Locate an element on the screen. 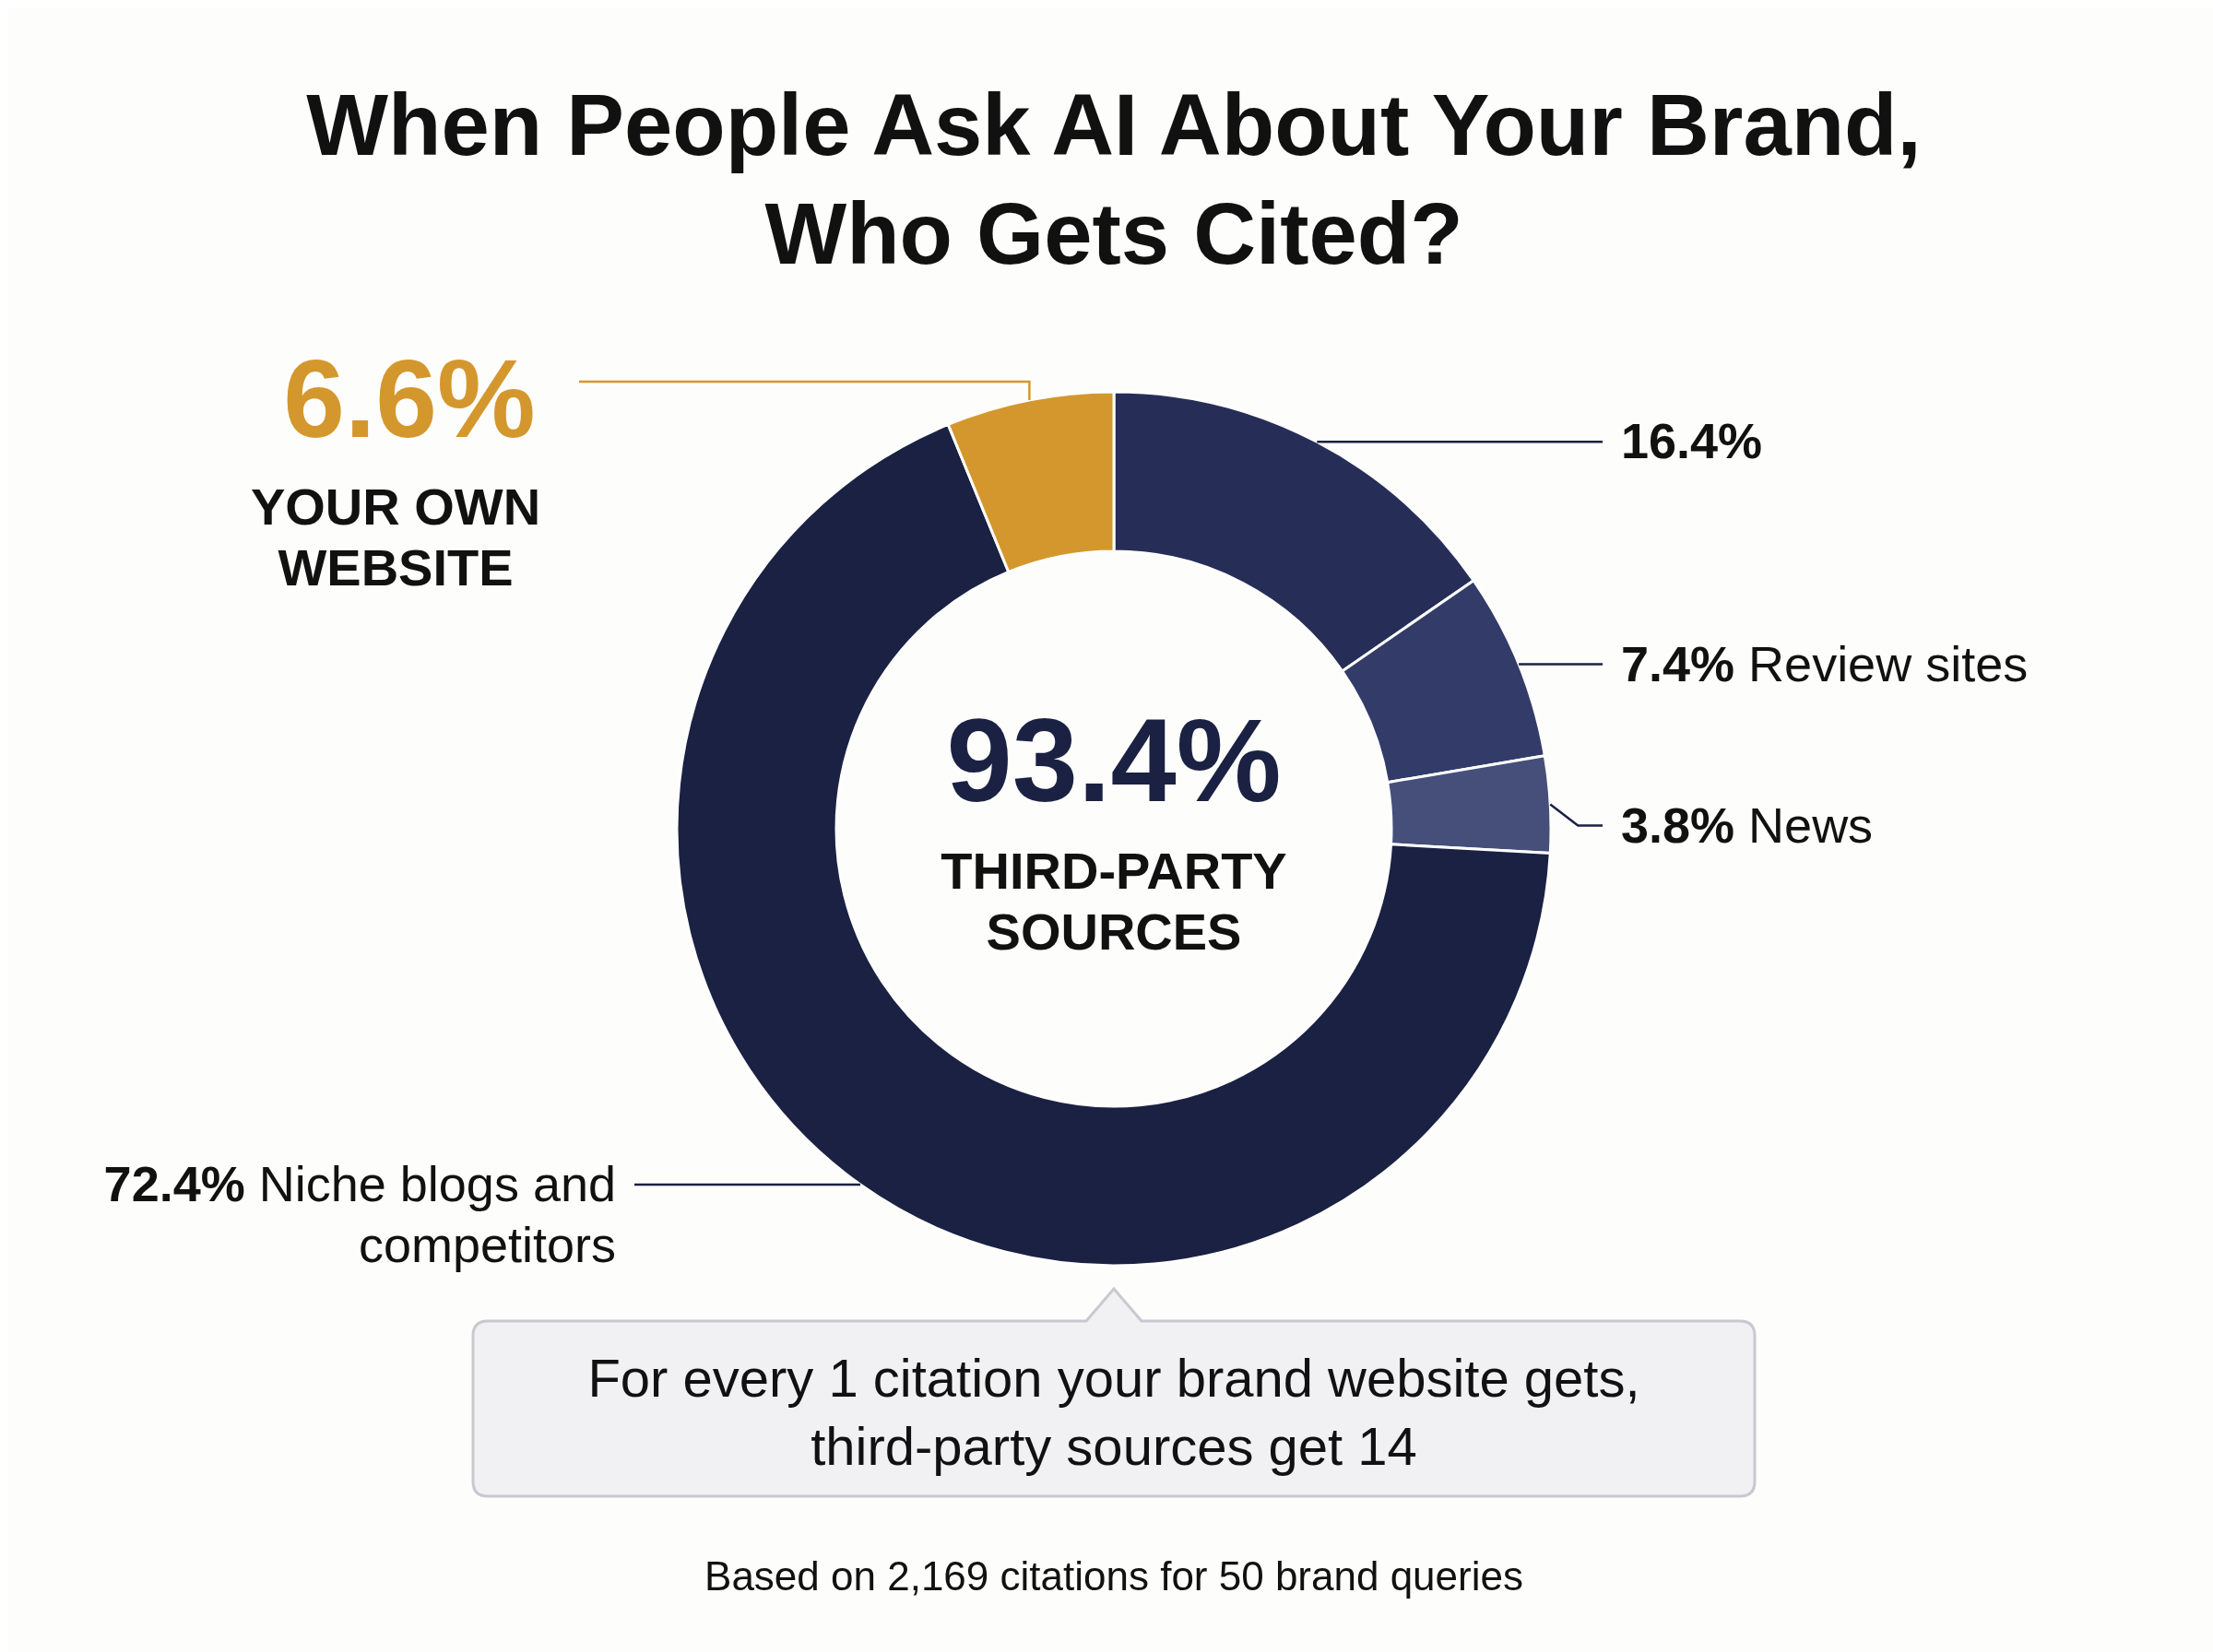 Image resolution: width=2213 pixels, height=1652 pixels. text: For every 1 citation your brand website gets, third-party sources get 14 is located at coordinates (1113, 1412).